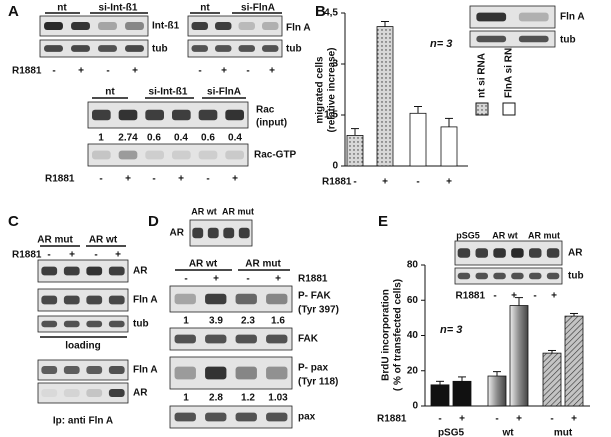  What do you see at coordinates (313, 368) in the screenshot?
I see `row-label: P- pax` at bounding box center [313, 368].